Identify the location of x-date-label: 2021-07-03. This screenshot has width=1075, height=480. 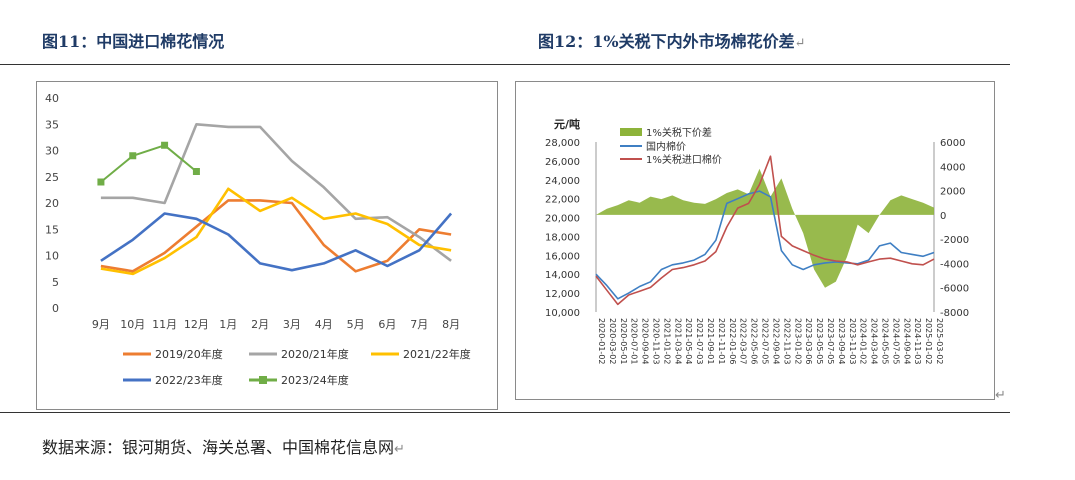
(699, 341).